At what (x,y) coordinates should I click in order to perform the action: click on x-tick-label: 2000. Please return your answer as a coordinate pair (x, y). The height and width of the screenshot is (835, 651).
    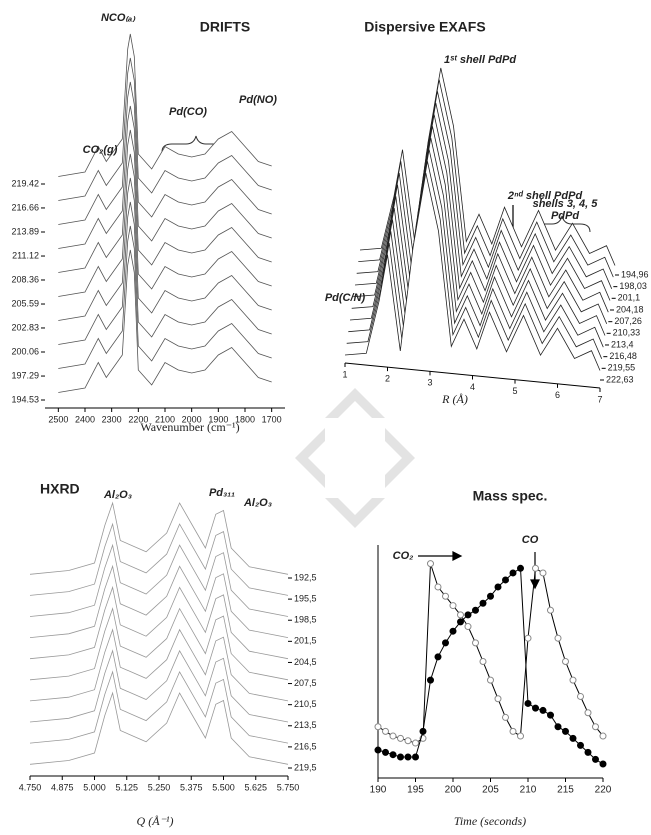
    Looking at the image, I should click on (192, 419).